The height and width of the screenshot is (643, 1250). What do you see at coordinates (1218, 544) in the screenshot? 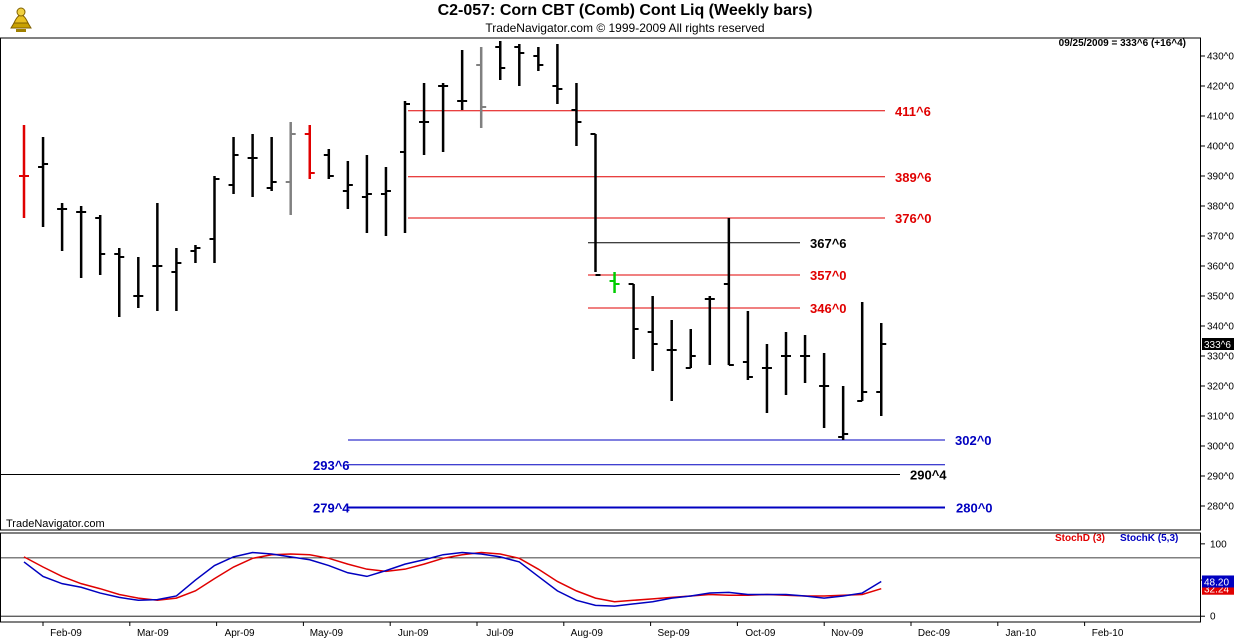
I see `stoch-tick-label: 100` at bounding box center [1218, 544].